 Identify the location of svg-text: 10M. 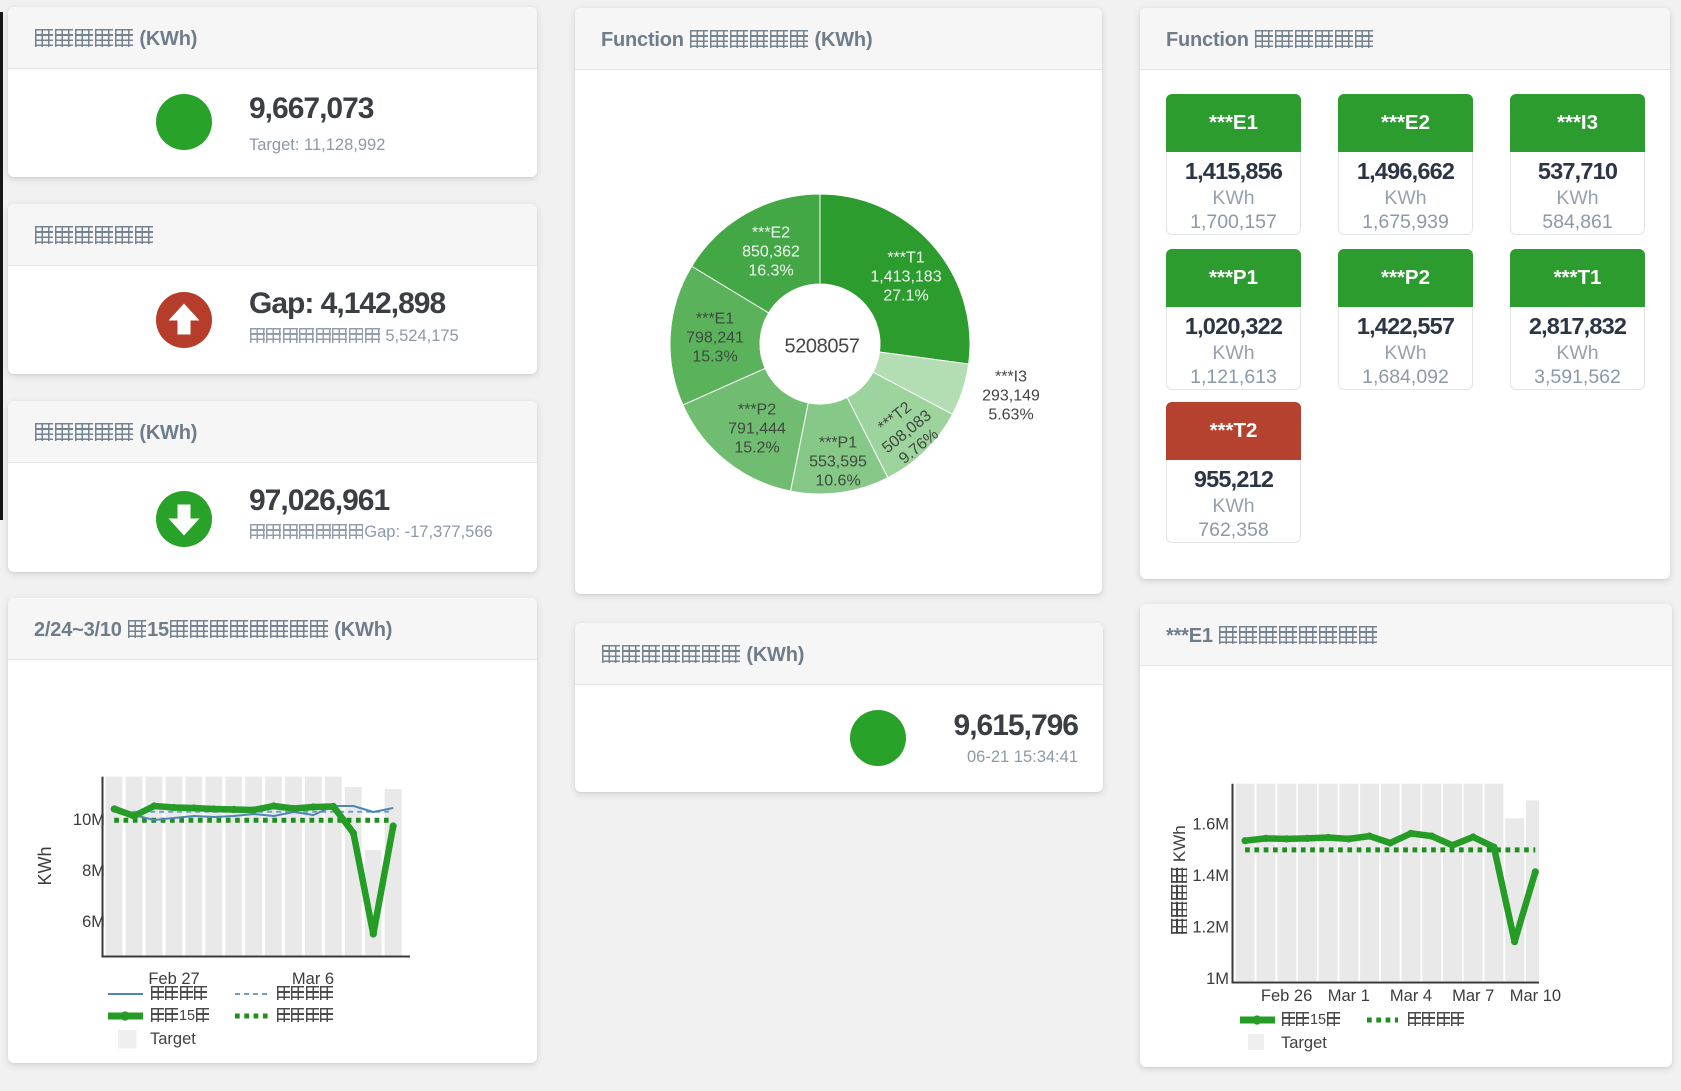
(89, 820).